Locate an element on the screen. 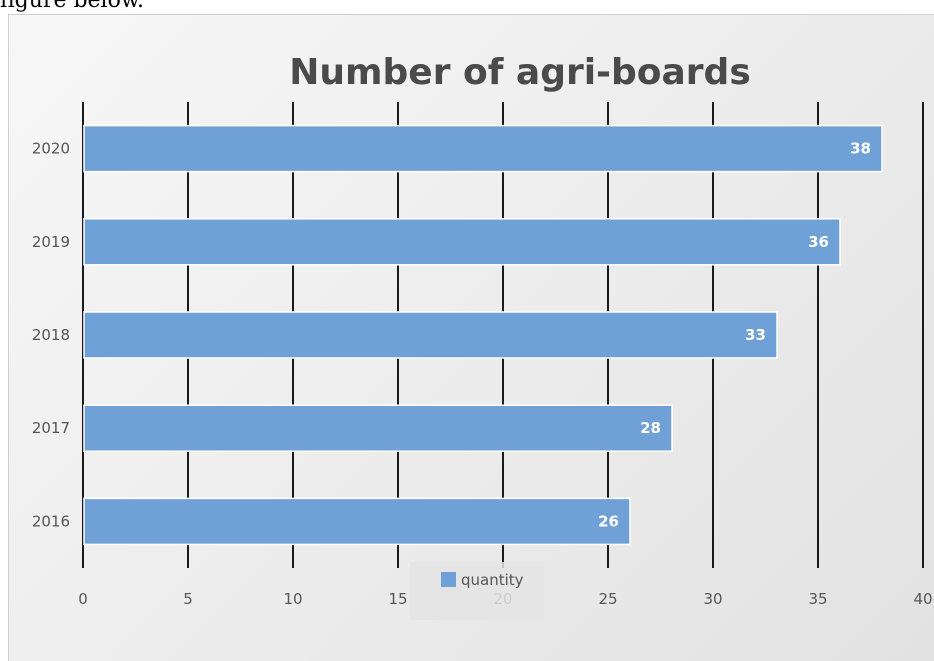  data-label-2017: 28 is located at coordinates (650, 428).